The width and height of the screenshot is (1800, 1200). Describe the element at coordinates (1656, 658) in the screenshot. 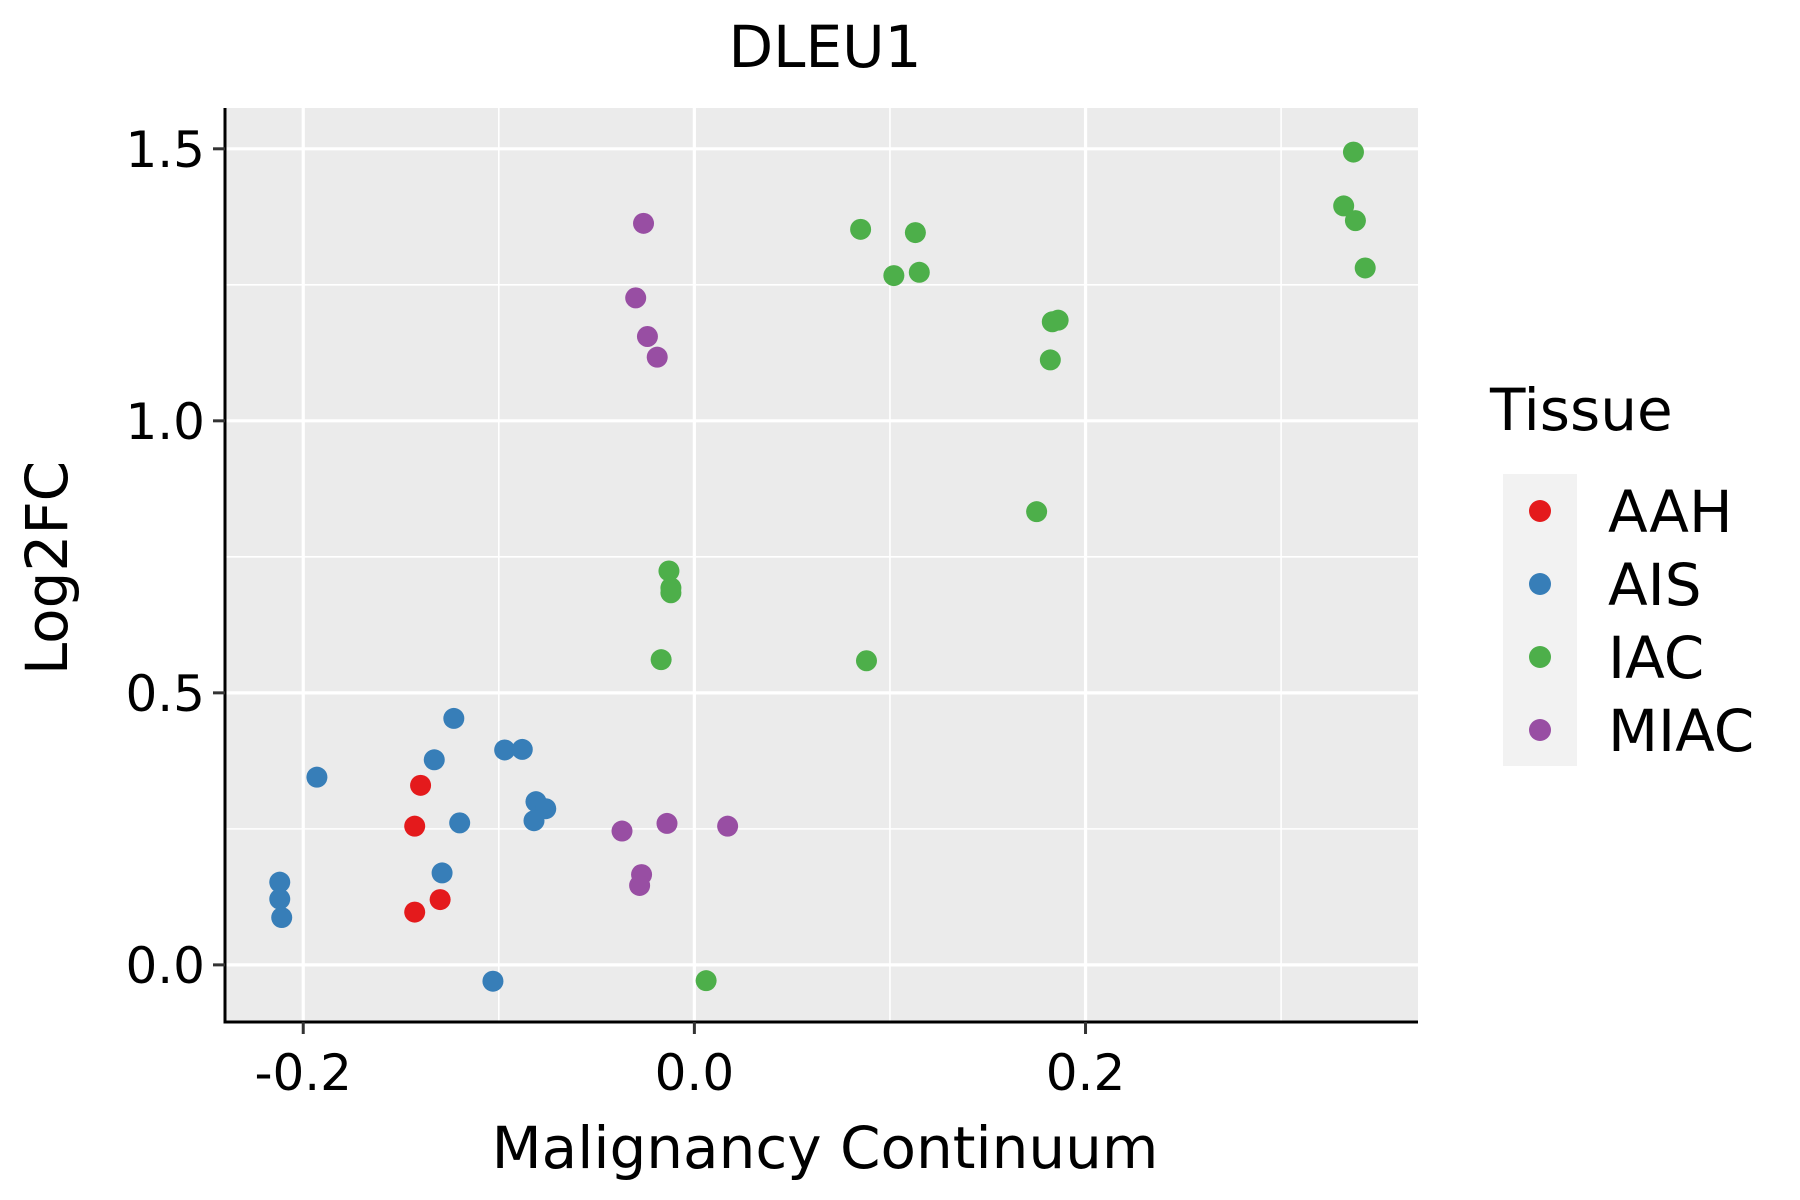

I see `legend-label-iac: IAC` at that location.